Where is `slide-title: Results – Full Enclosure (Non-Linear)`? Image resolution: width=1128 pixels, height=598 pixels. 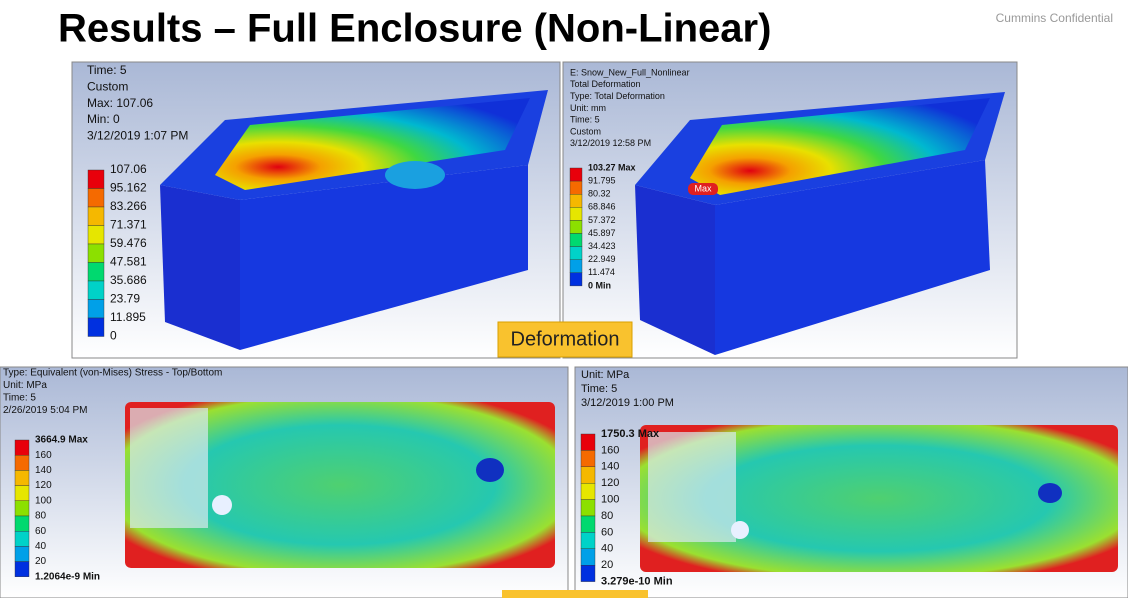 slide-title: Results – Full Enclosure (Non-Linear) is located at coordinates (414, 29).